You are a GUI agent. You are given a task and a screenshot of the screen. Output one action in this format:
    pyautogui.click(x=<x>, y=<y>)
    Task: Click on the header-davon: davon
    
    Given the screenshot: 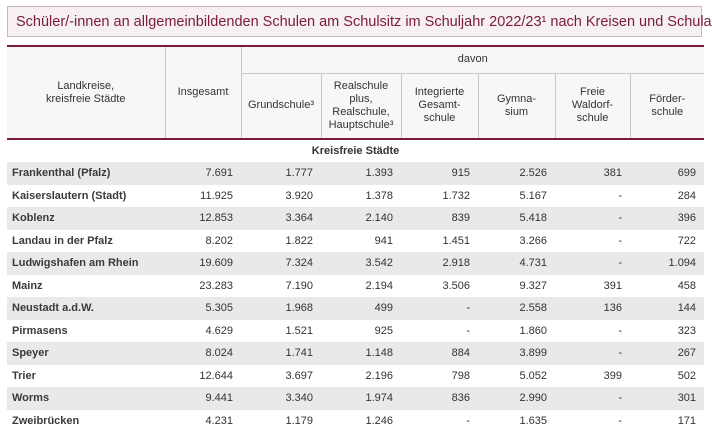 What is the action you would take?
    pyautogui.click(x=472, y=59)
    